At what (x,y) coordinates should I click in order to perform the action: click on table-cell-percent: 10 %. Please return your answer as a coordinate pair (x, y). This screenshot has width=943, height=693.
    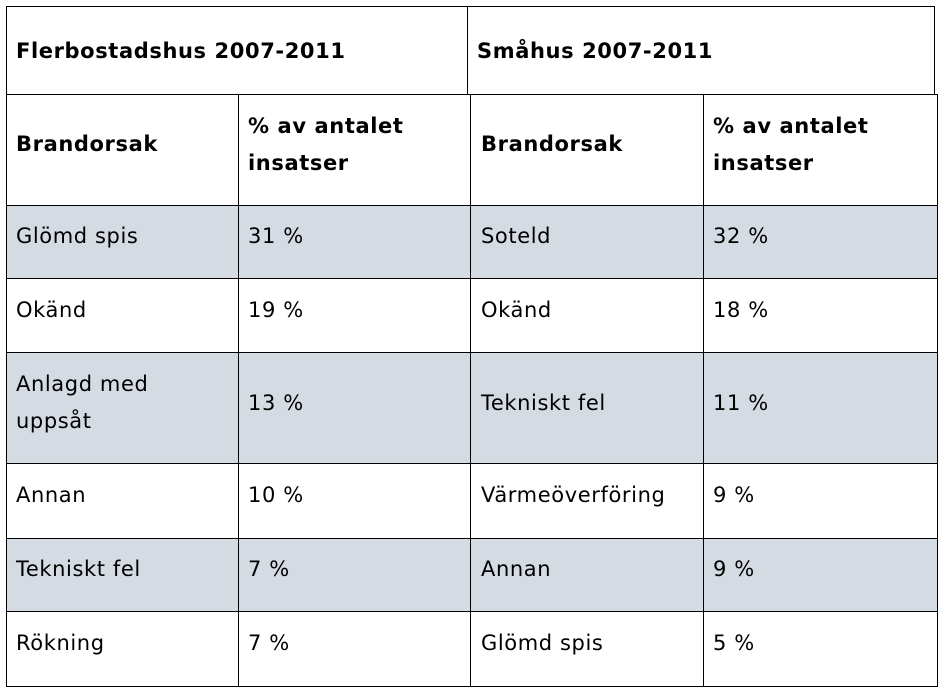
    Looking at the image, I should click on (276, 495).